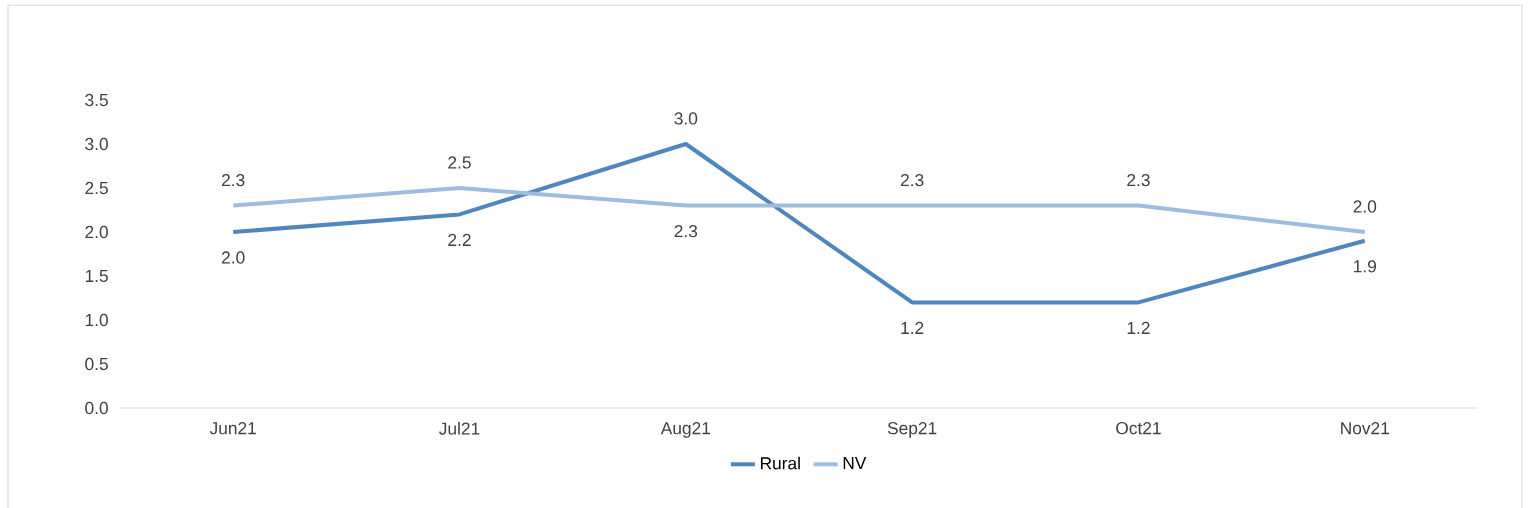  What do you see at coordinates (459, 428) in the screenshot?
I see `x-tick-label: Jul21` at bounding box center [459, 428].